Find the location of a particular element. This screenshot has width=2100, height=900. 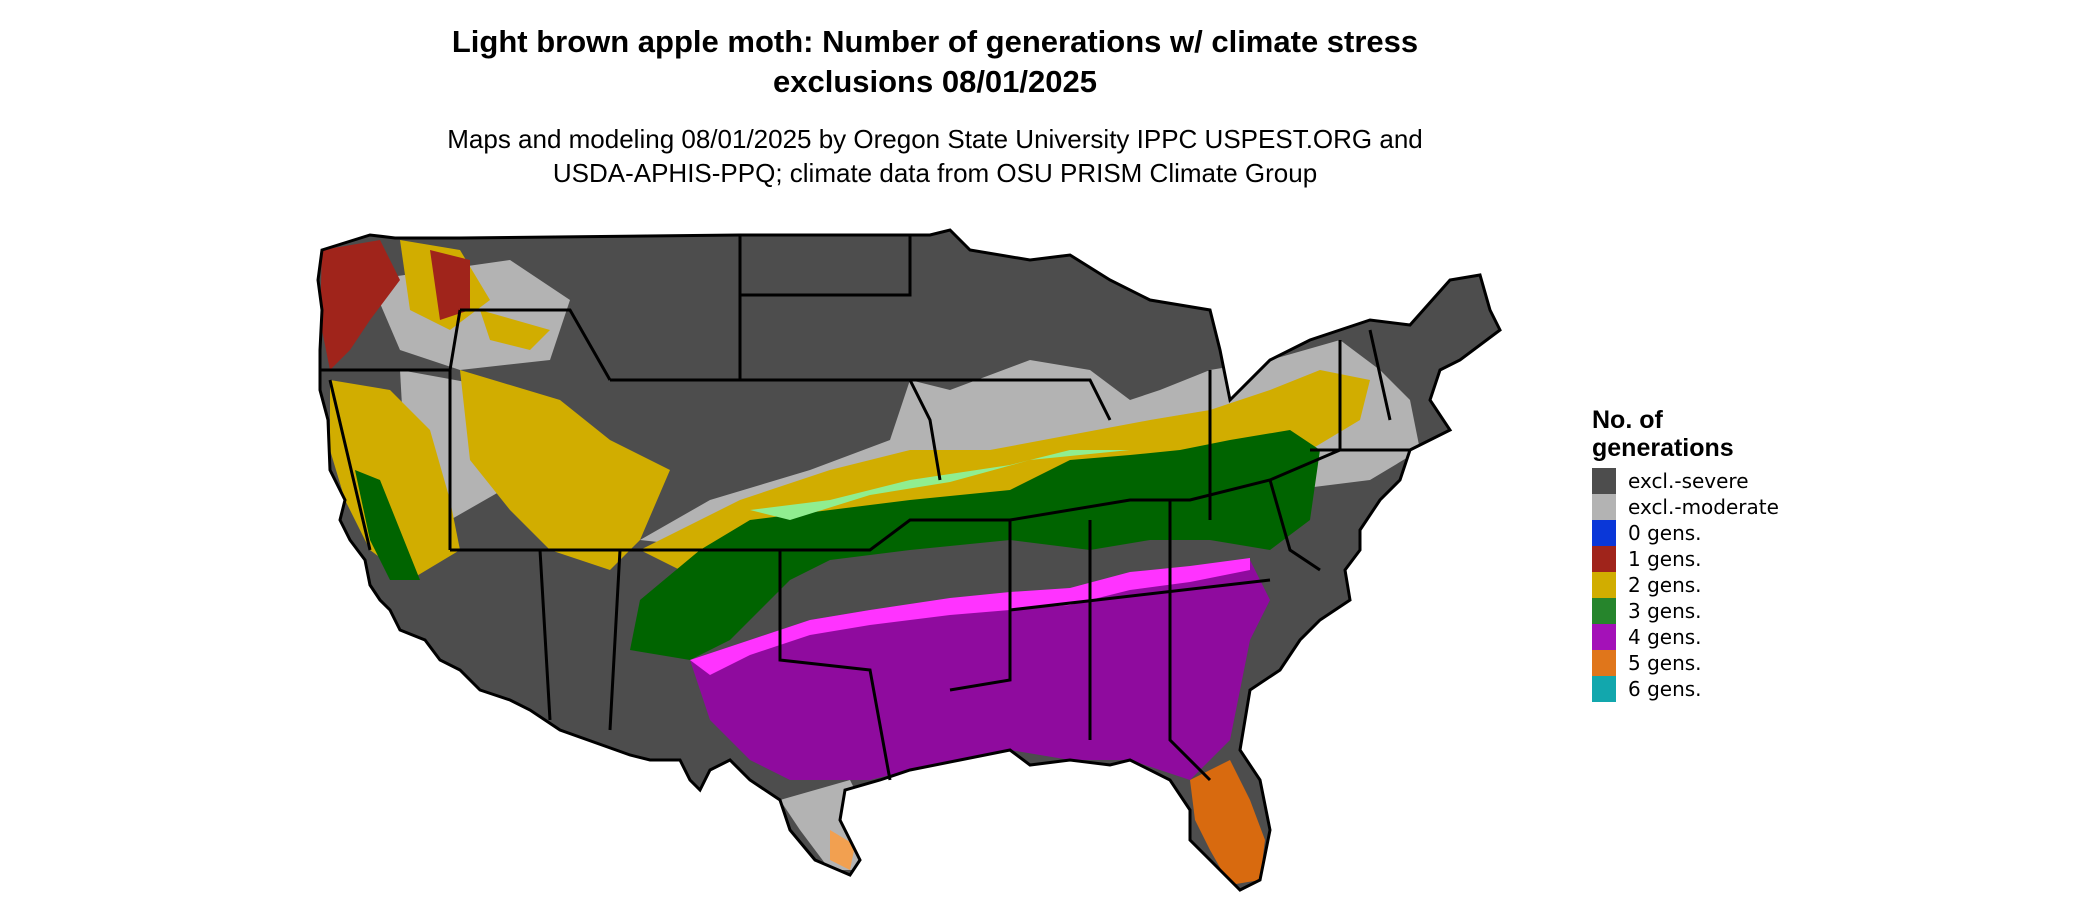

legend-item: 4 gens. is located at coordinates (1685, 637).